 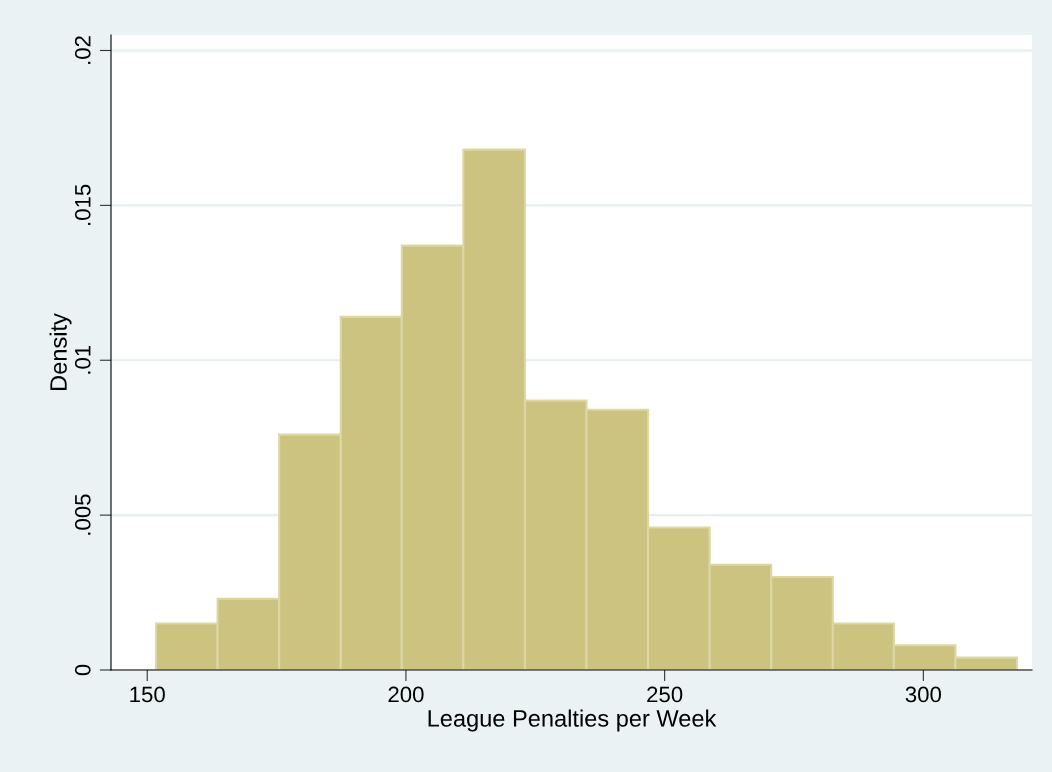 What do you see at coordinates (572, 720) in the screenshot?
I see `x-axis-title: League Penalties per Week` at bounding box center [572, 720].